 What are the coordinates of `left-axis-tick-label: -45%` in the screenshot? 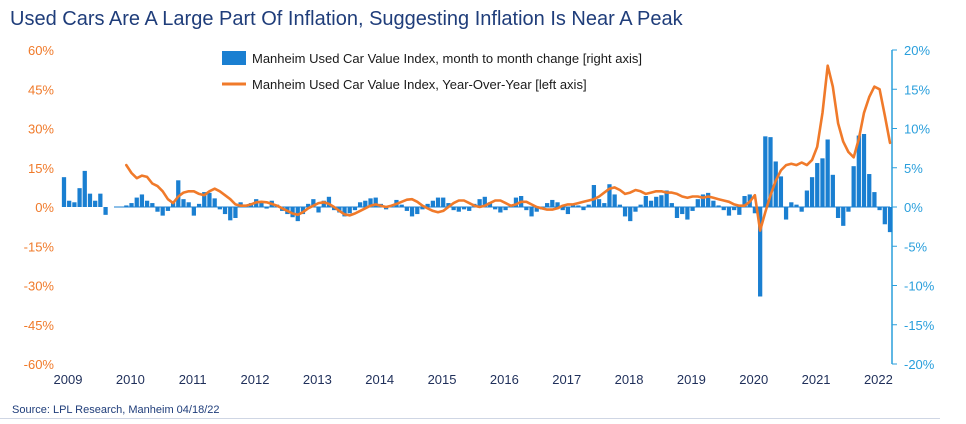 It's located at (39, 325).